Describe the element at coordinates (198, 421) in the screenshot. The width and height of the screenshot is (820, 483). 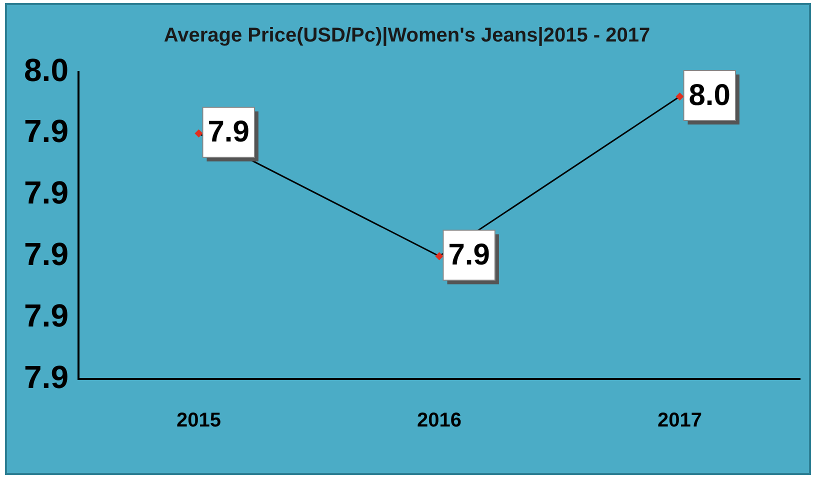
I see `x-tick-label: 2015` at that location.